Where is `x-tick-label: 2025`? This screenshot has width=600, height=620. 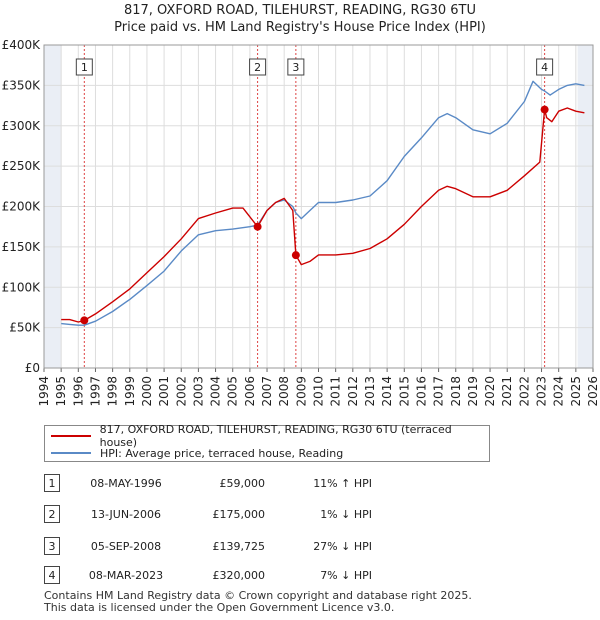 x-tick-label: 2025 is located at coordinates (576, 391).